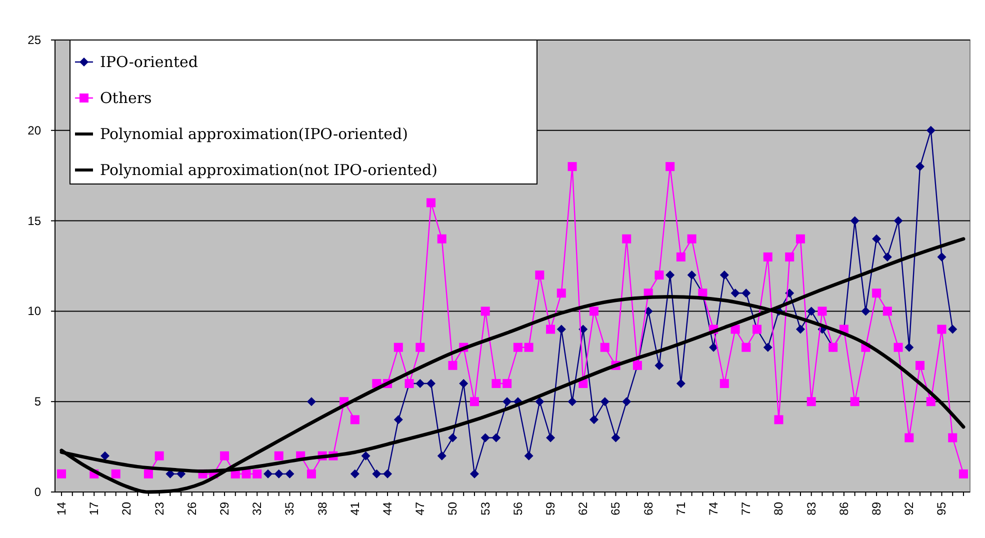 The width and height of the screenshot is (985, 538). Describe the element at coordinates (453, 509) in the screenshot. I see `x-tick-label: 50` at that location.